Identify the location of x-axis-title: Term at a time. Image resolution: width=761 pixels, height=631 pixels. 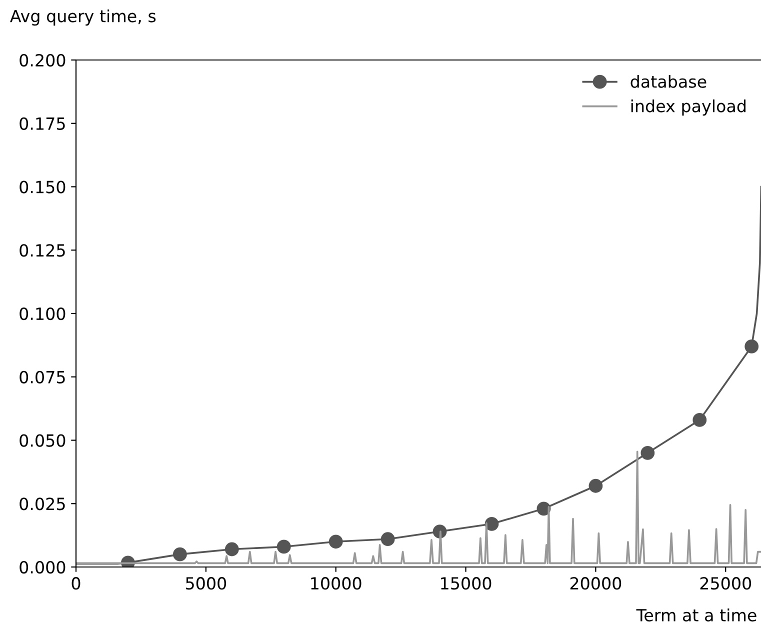
(696, 615).